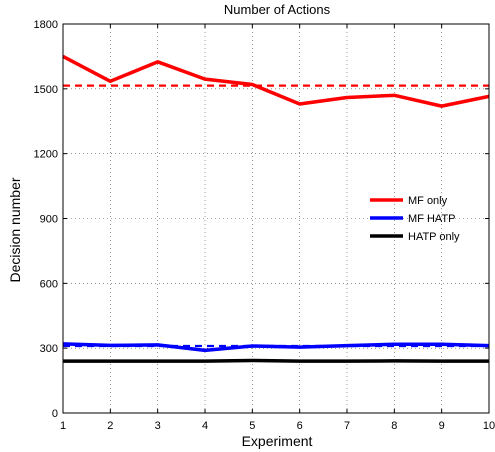  I want to click on y-tick-label: 600, so click(49, 284).